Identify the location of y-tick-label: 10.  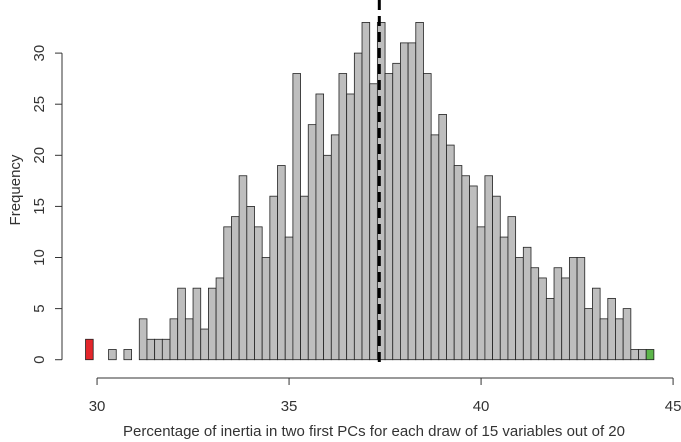
(39, 257).